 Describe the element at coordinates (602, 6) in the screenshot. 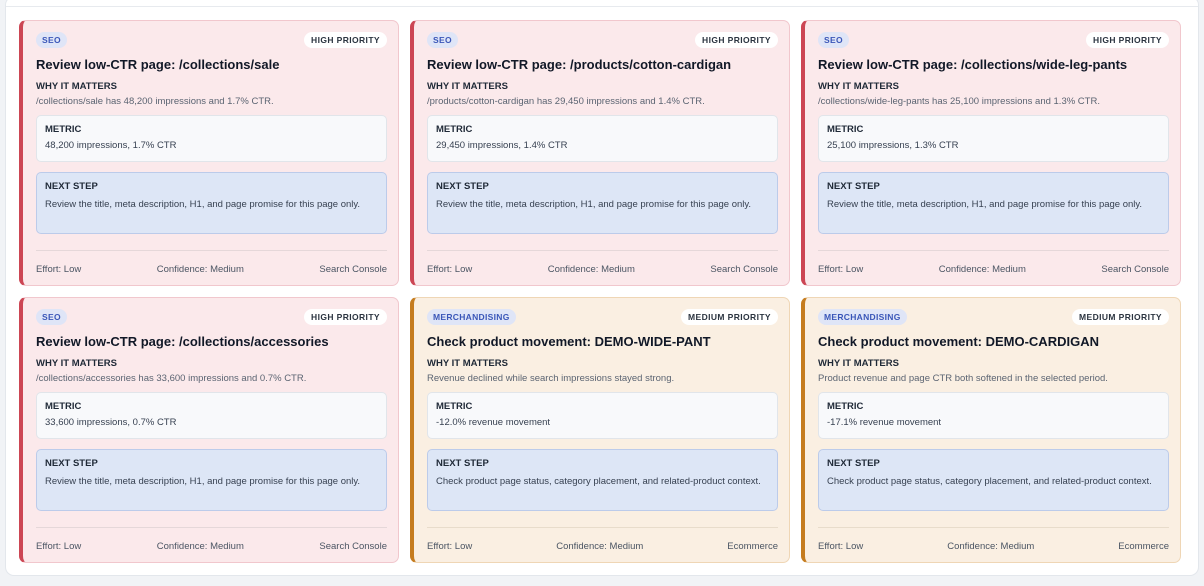

I see `panel-divider` at that location.